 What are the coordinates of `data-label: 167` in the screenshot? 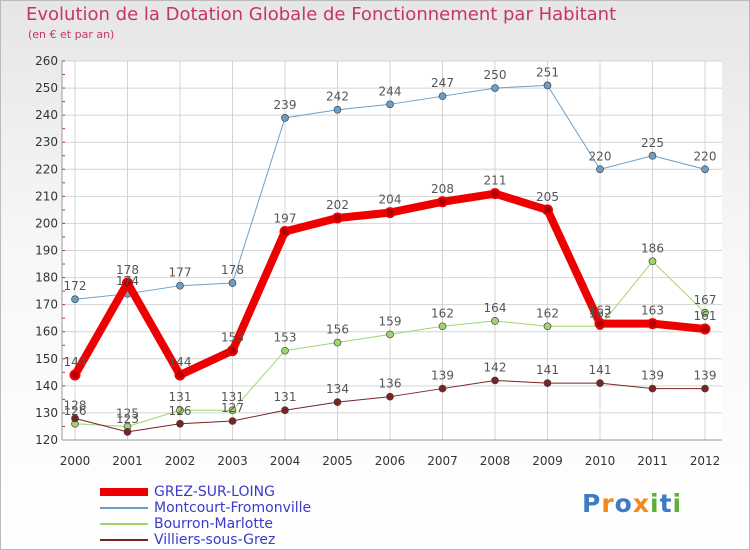 It's located at (705, 300).